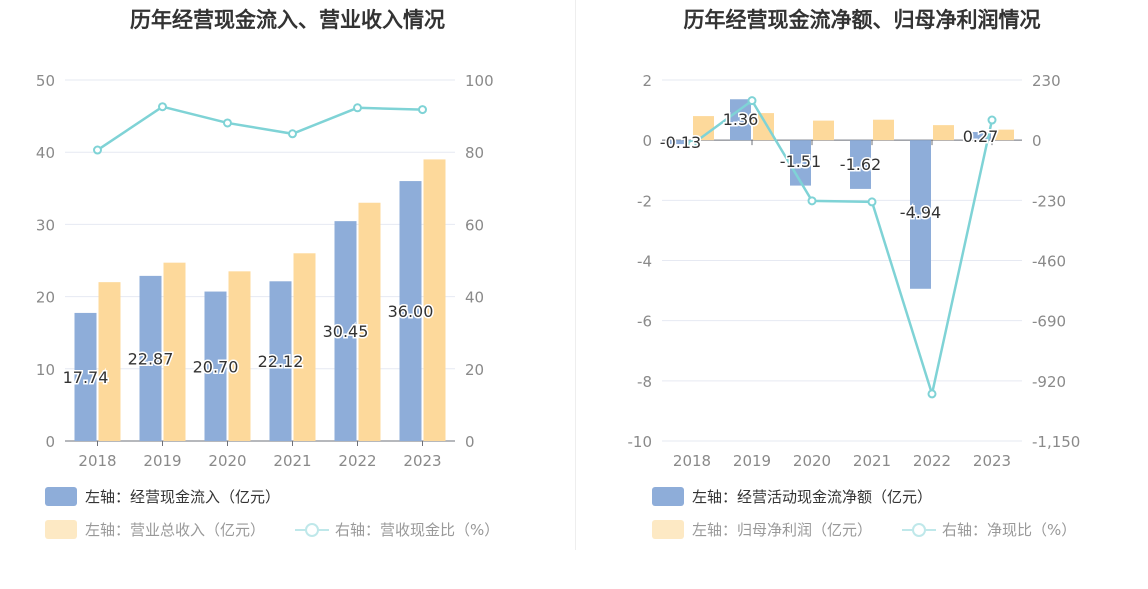 The image size is (1148, 589). What do you see at coordinates (227, 461) in the screenshot?
I see `x-axis-tick-label: 2020` at bounding box center [227, 461].